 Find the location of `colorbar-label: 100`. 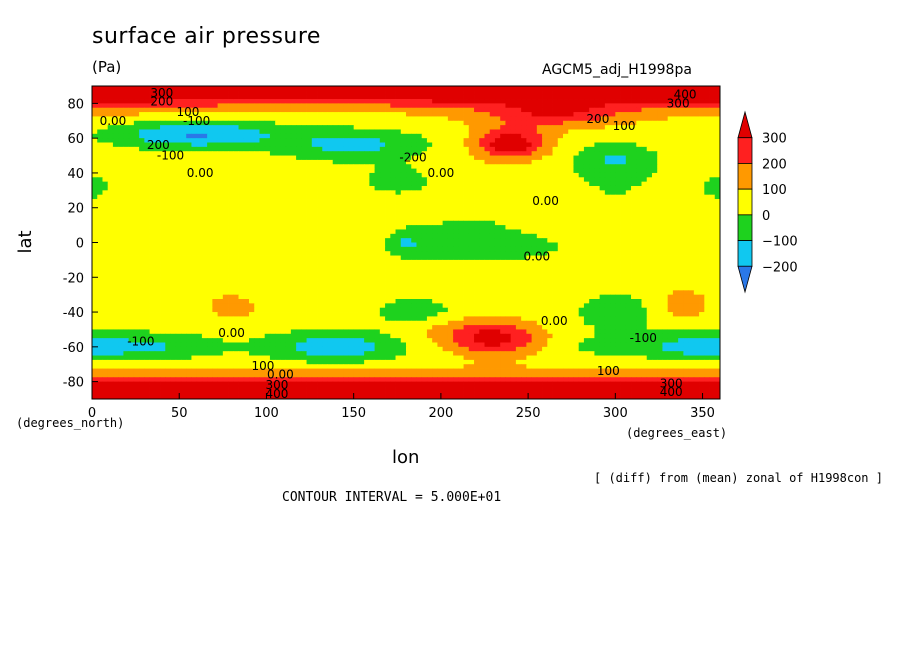

colorbar-label: 100 is located at coordinates (774, 190).